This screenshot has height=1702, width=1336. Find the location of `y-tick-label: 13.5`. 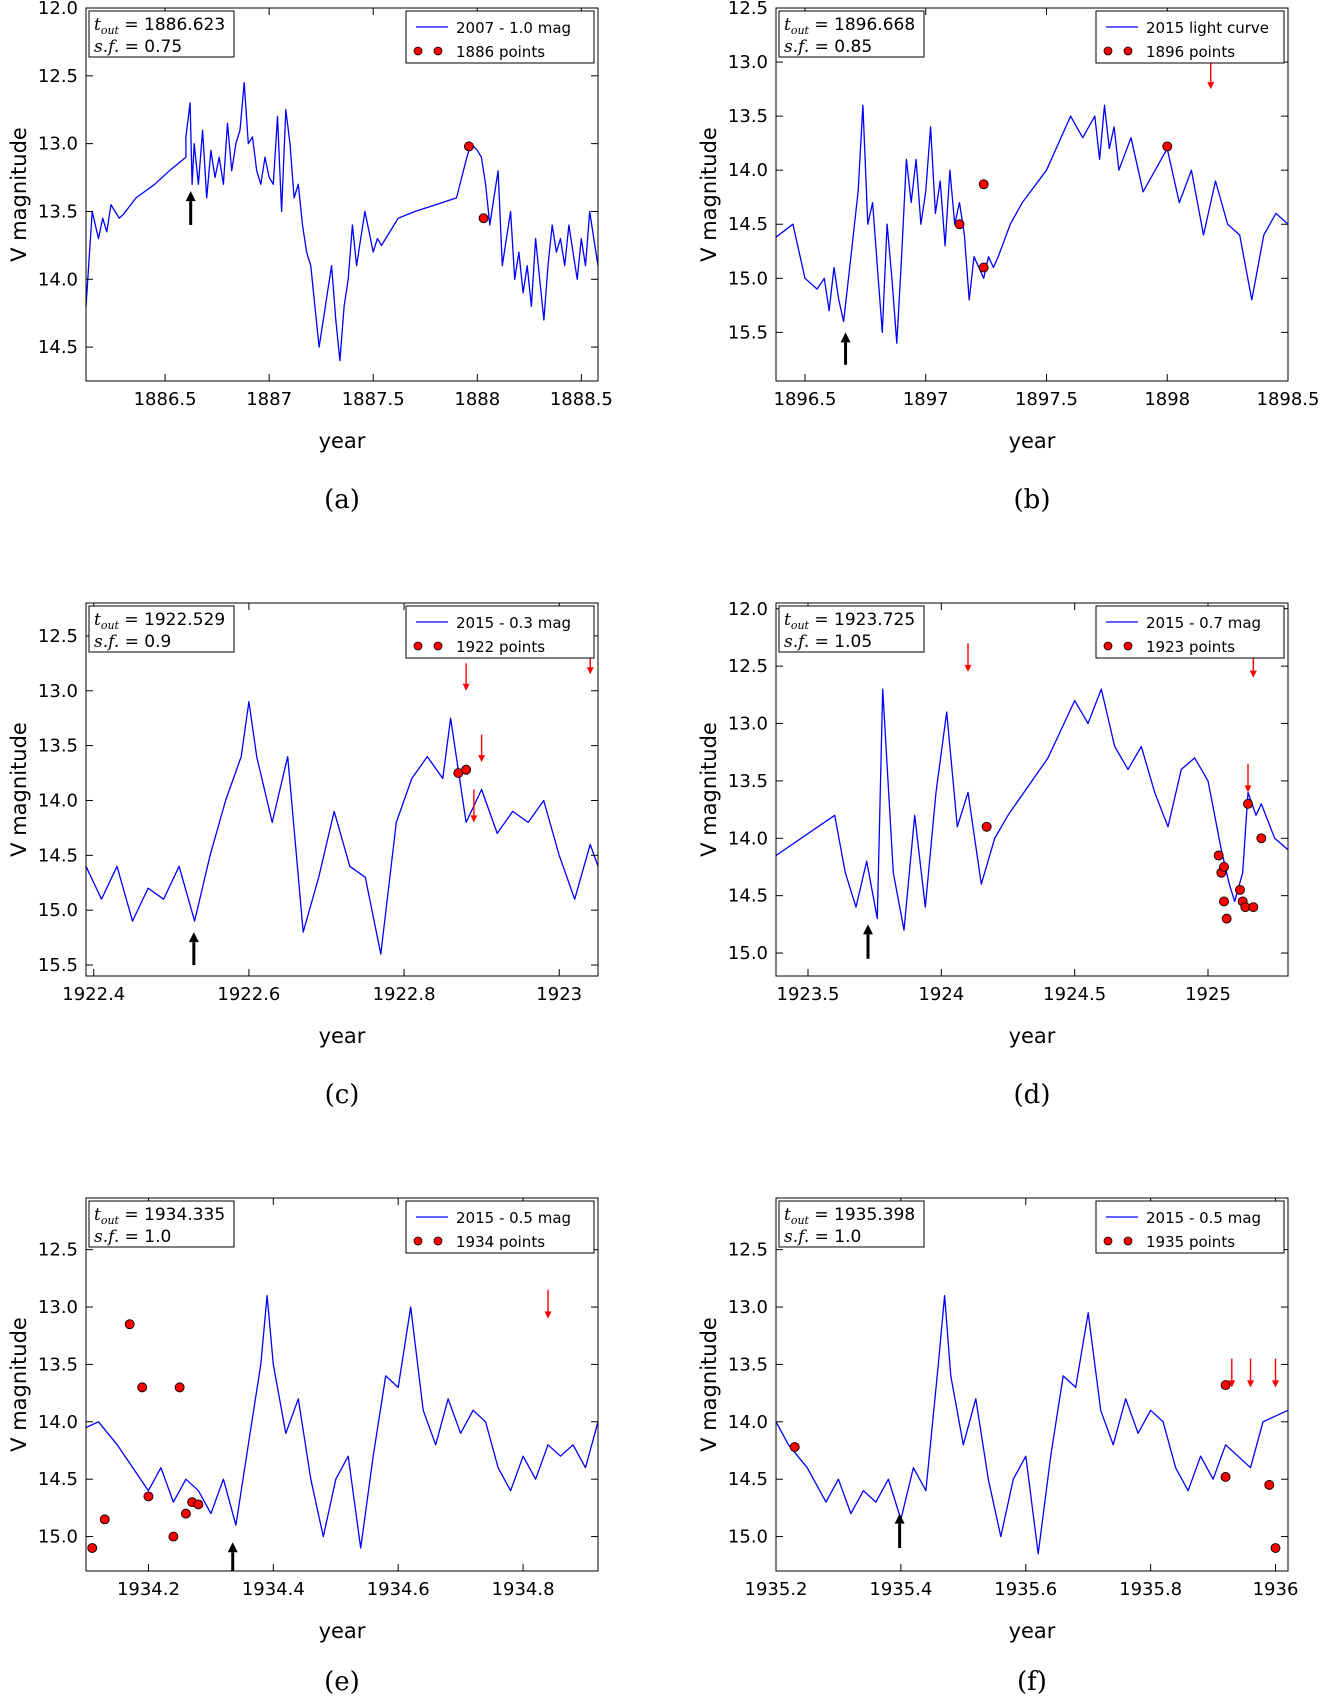

y-tick-label: 13.5 is located at coordinates (58, 211).